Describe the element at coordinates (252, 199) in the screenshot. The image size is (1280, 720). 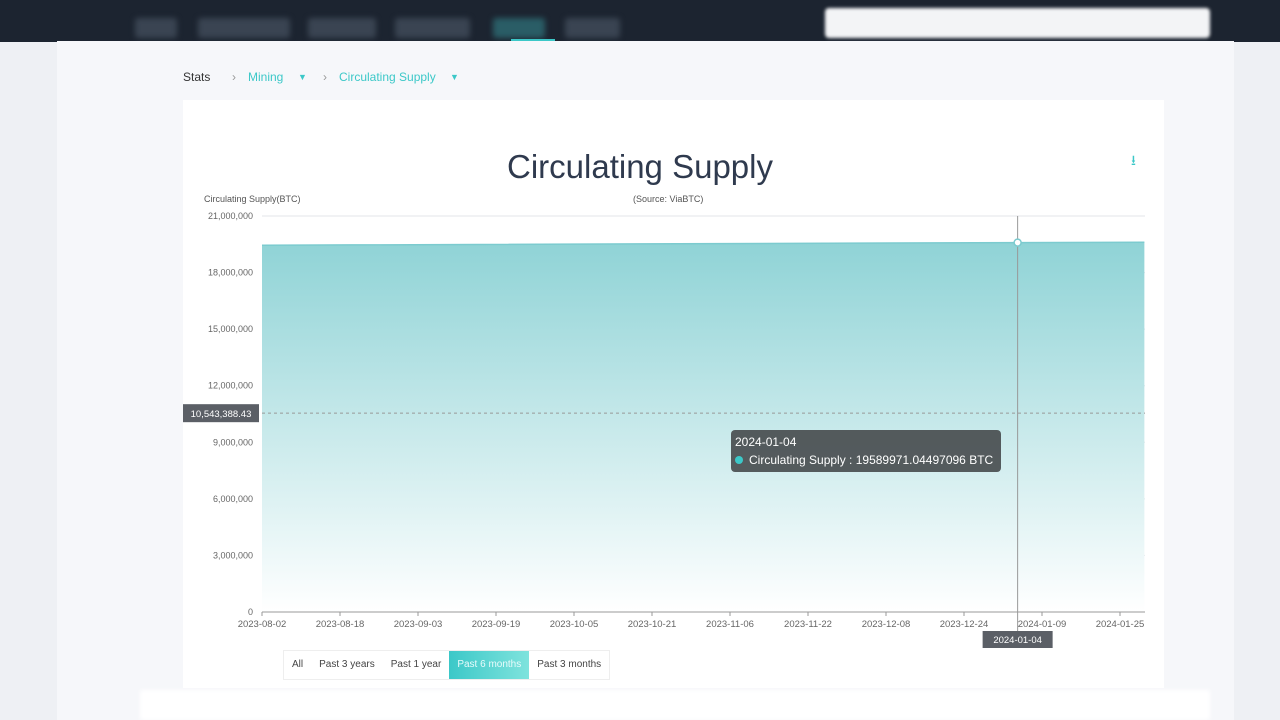
I see `y-axis-label: Circulating Supply(BTC)` at that location.